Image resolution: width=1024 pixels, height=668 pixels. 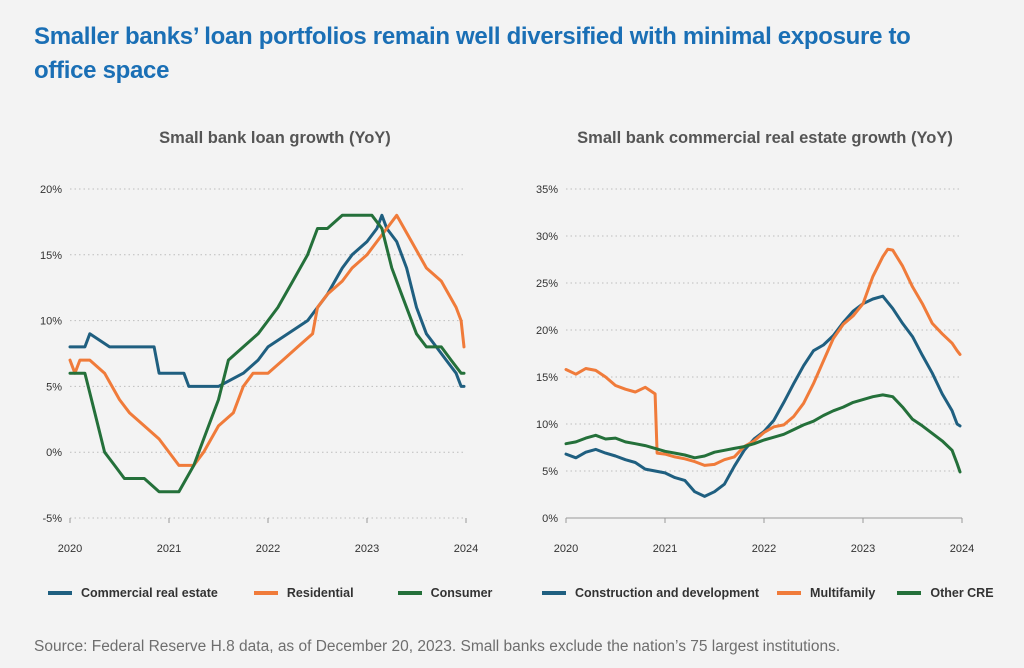 I want to click on legend-item-consumer: Consumer, so click(x=445, y=593).